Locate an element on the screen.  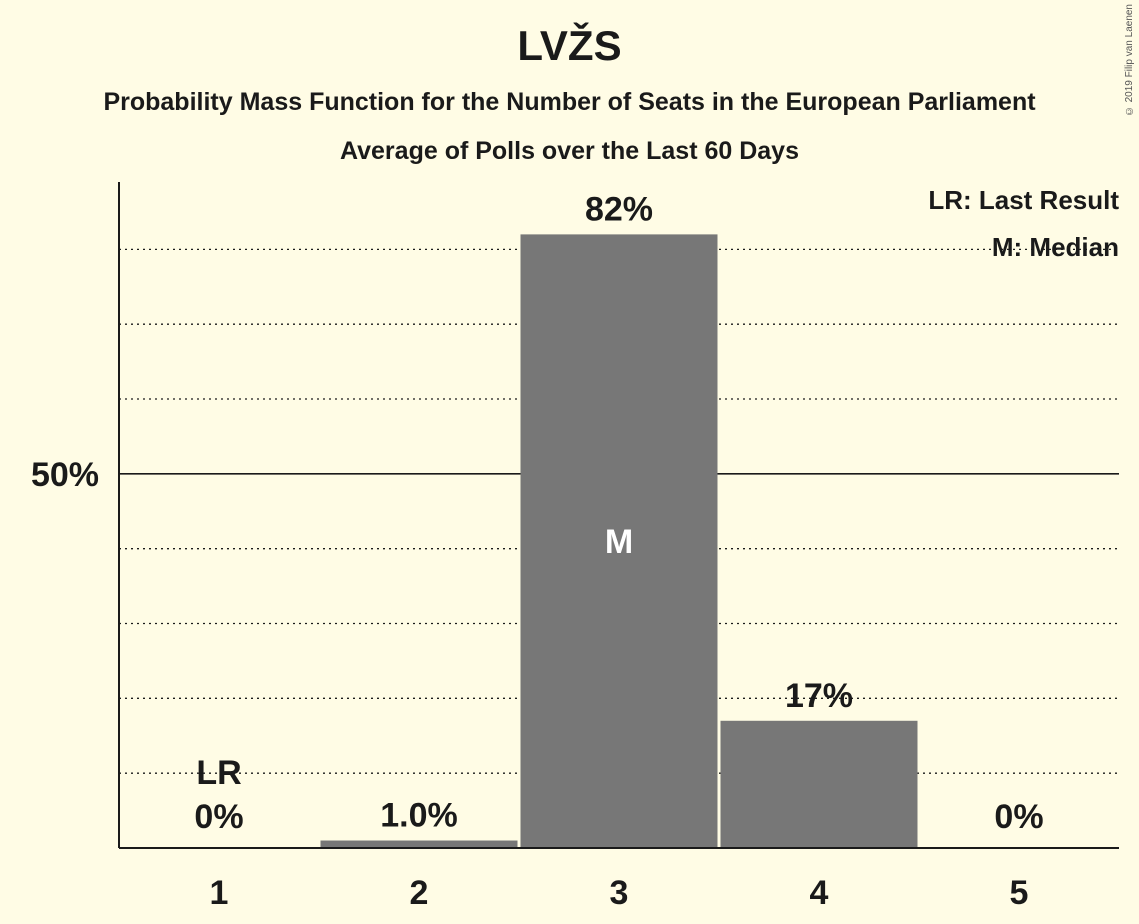
chart-title: LVŽS is located at coordinates (569, 45).